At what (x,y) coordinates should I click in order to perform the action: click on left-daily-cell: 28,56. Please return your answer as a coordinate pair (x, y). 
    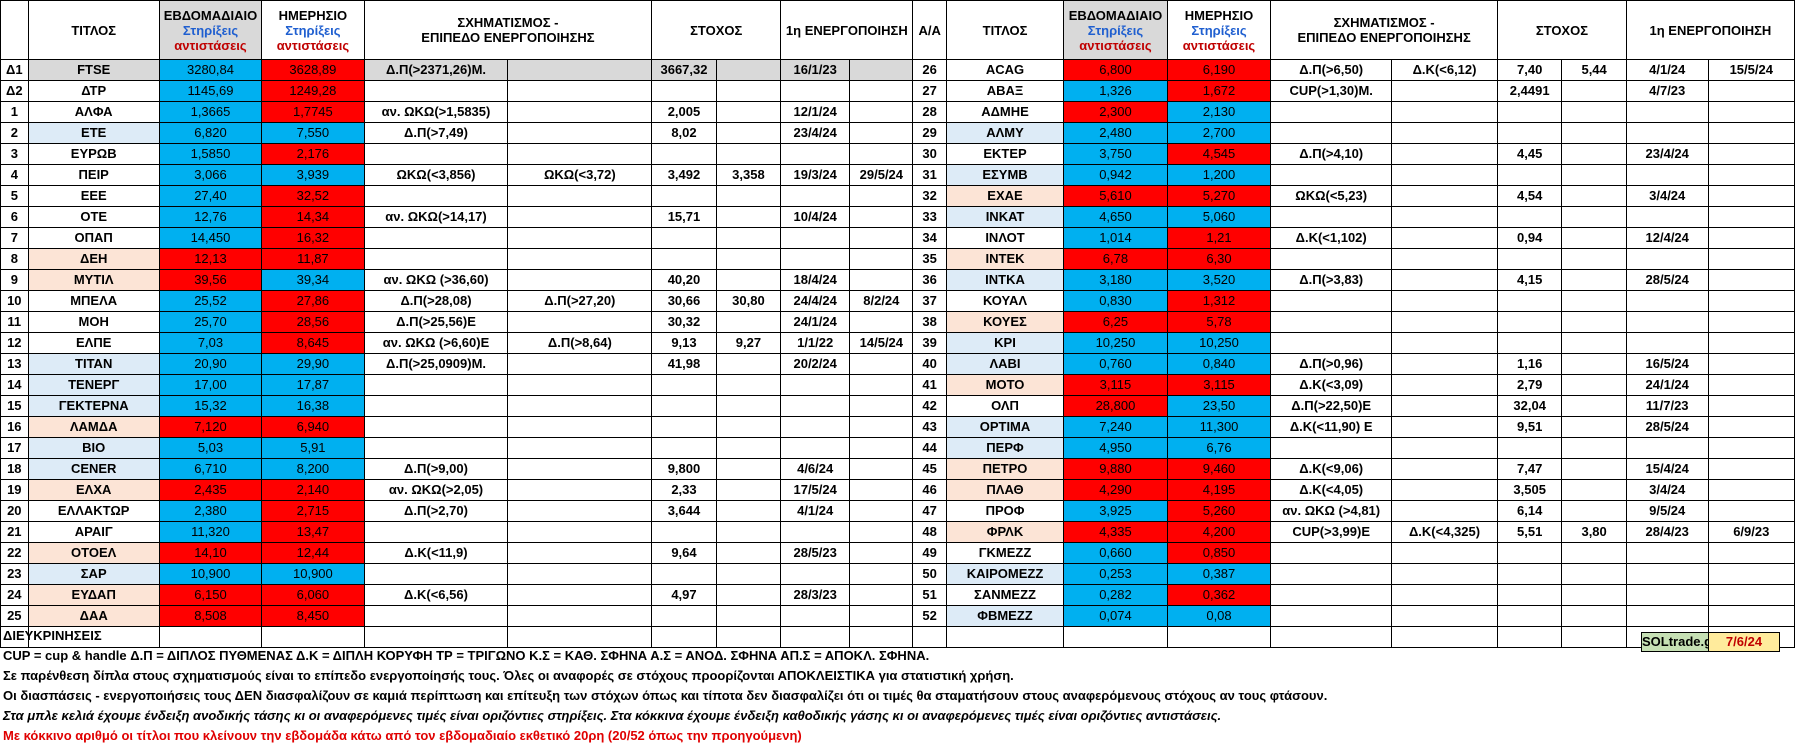
    Looking at the image, I should click on (313, 322).